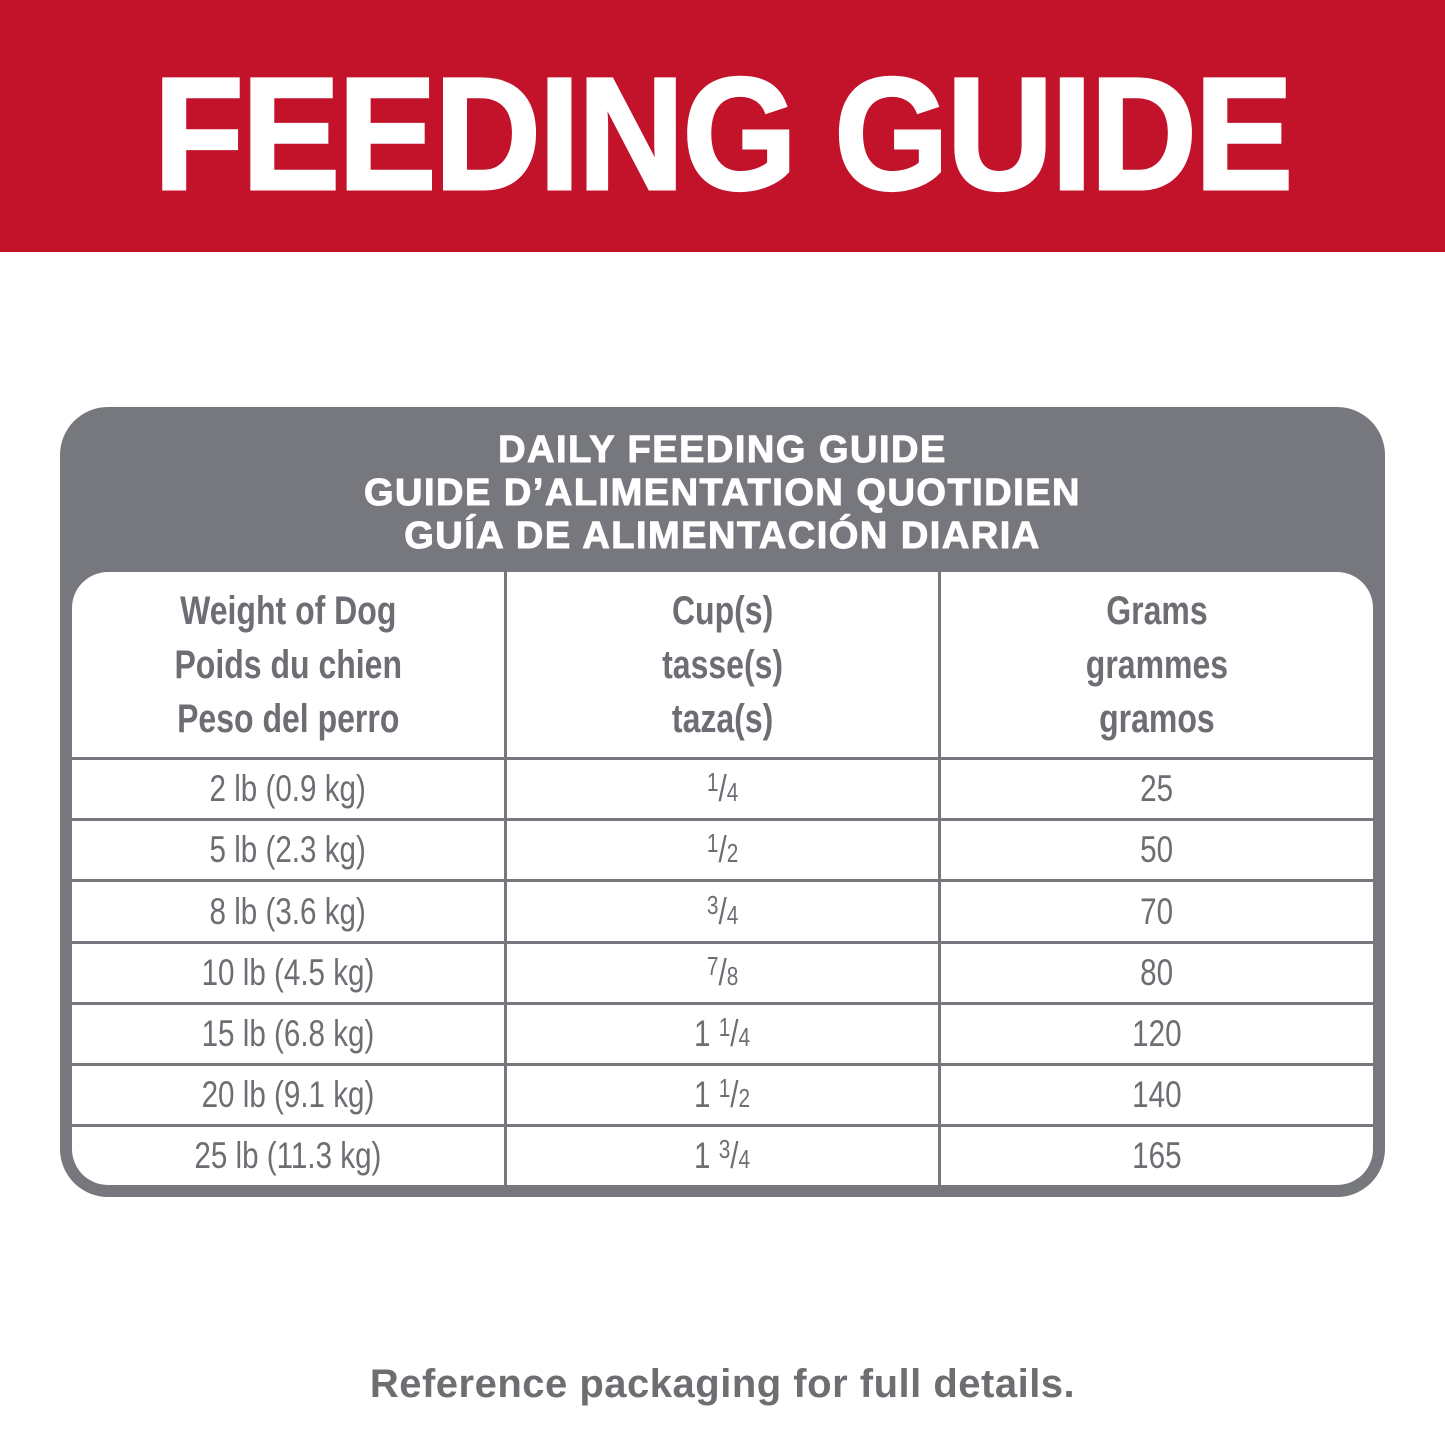 The width and height of the screenshot is (1445, 1445). I want to click on weight-text: 2 lb (0.9 kg), so click(288, 789).